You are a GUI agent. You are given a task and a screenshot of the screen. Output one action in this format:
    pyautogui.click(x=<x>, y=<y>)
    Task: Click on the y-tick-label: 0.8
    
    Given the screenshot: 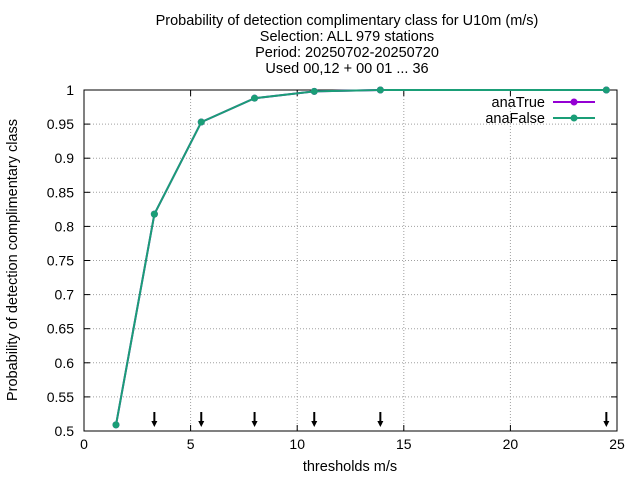 What is the action you would take?
    pyautogui.click(x=65, y=226)
    